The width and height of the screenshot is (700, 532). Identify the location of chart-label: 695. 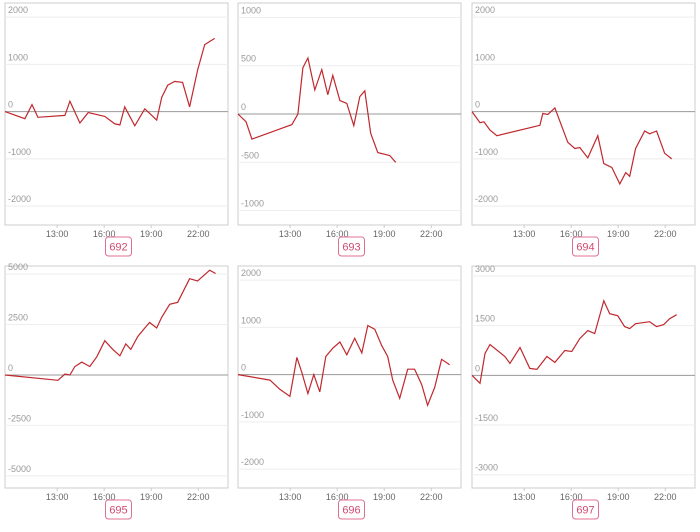
(118, 511).